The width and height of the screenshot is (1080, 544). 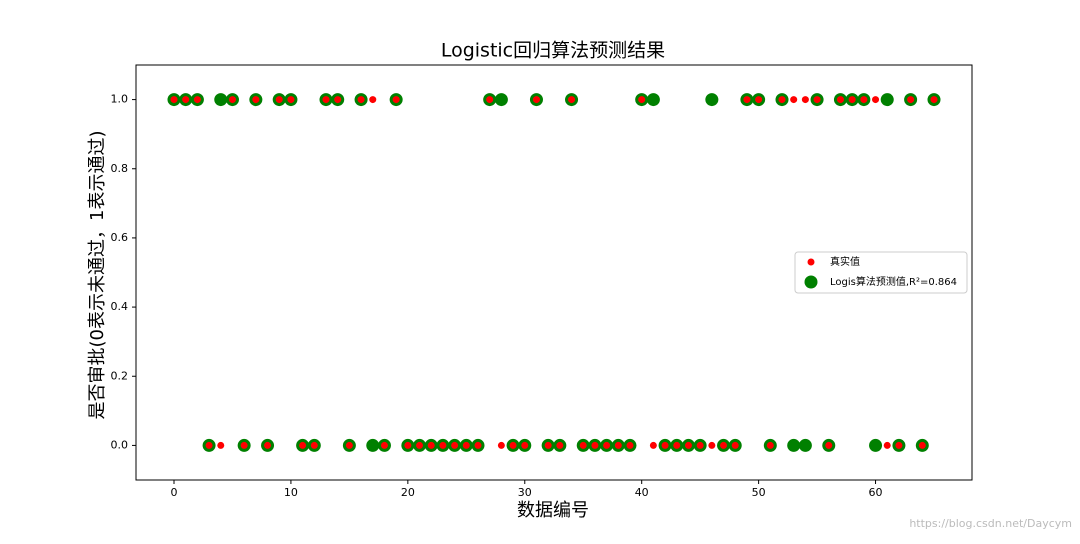 I want to click on x-tick-label: 20, so click(x=408, y=492).